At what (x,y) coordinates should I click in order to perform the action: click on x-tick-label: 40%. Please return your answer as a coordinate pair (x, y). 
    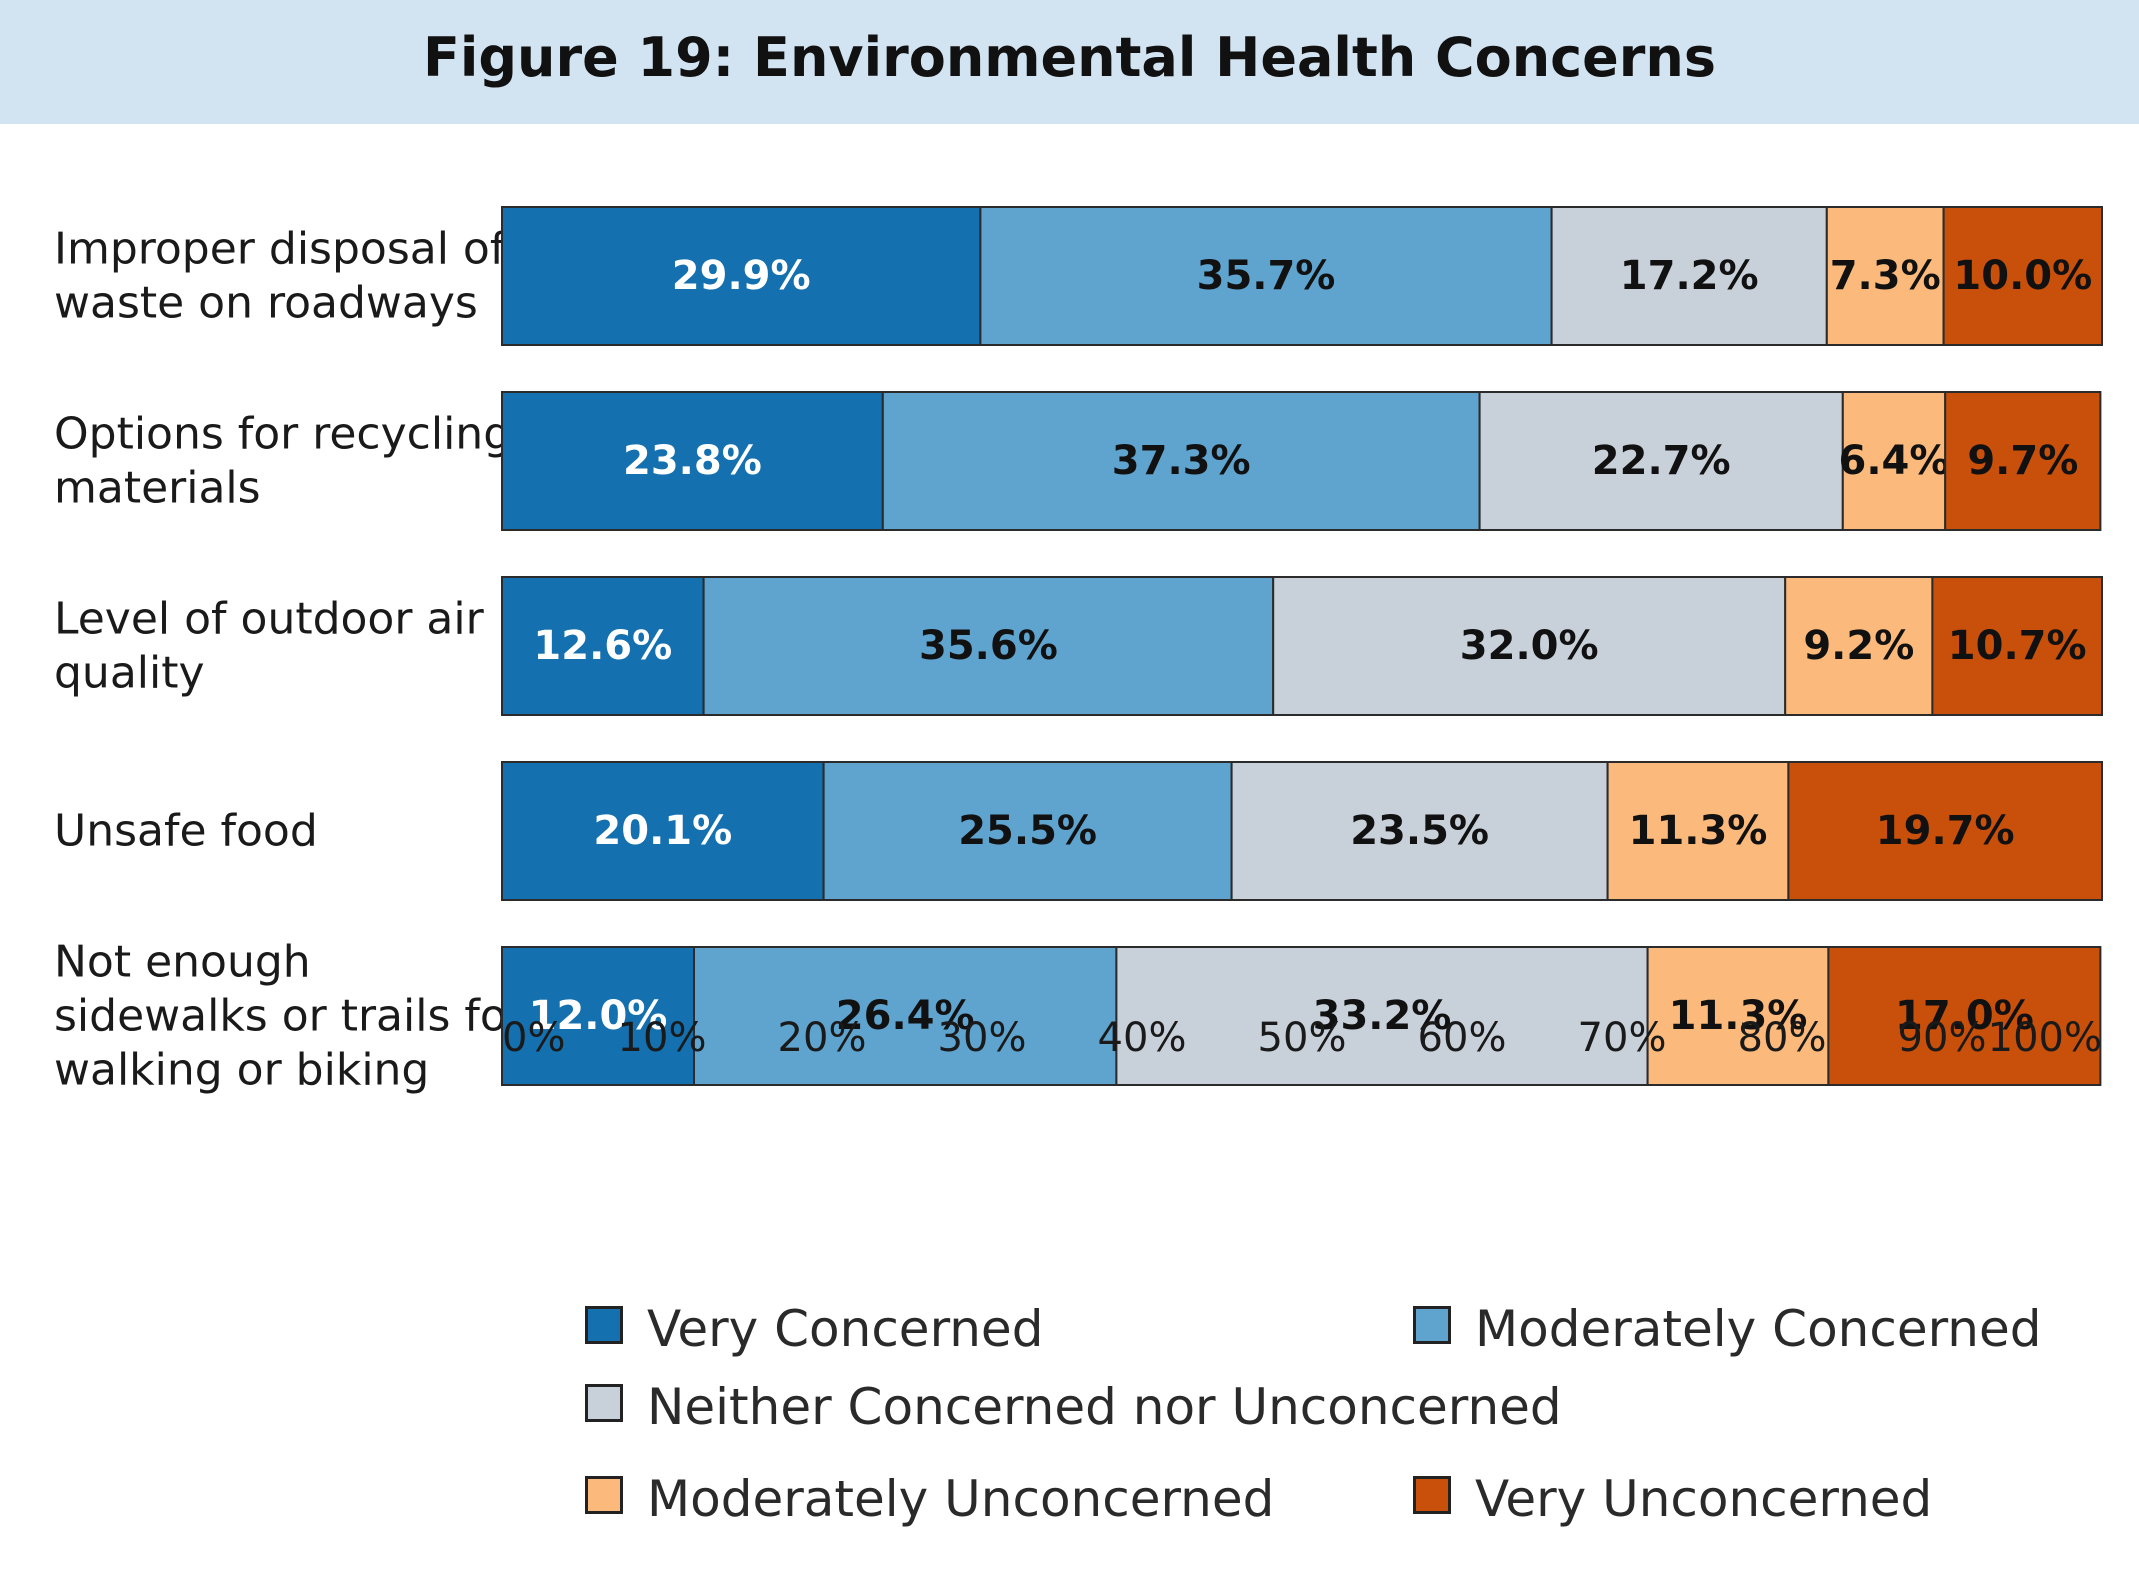
    Looking at the image, I should click on (1142, 1038).